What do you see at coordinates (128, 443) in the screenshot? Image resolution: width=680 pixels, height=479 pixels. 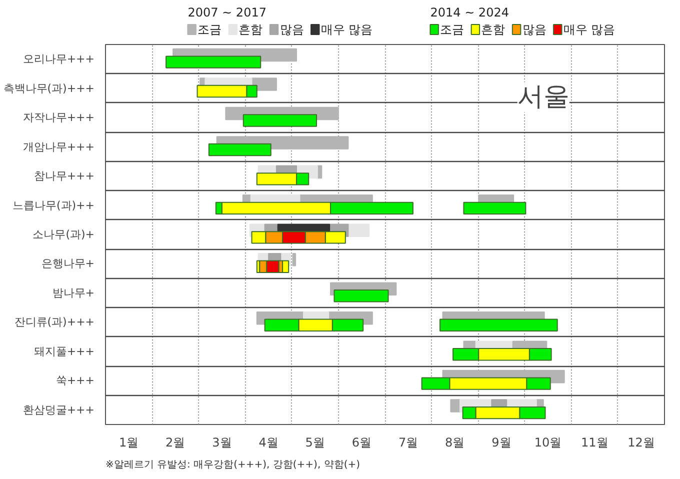 I see `x-tick-label: 1월` at bounding box center [128, 443].